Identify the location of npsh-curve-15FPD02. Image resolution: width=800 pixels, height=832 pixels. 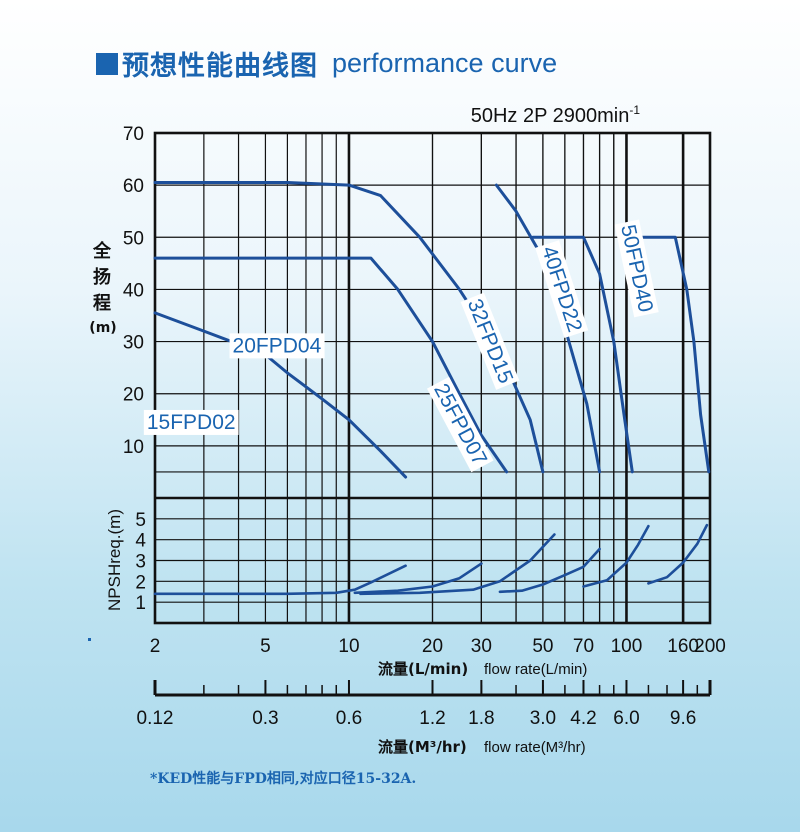
(280, 580).